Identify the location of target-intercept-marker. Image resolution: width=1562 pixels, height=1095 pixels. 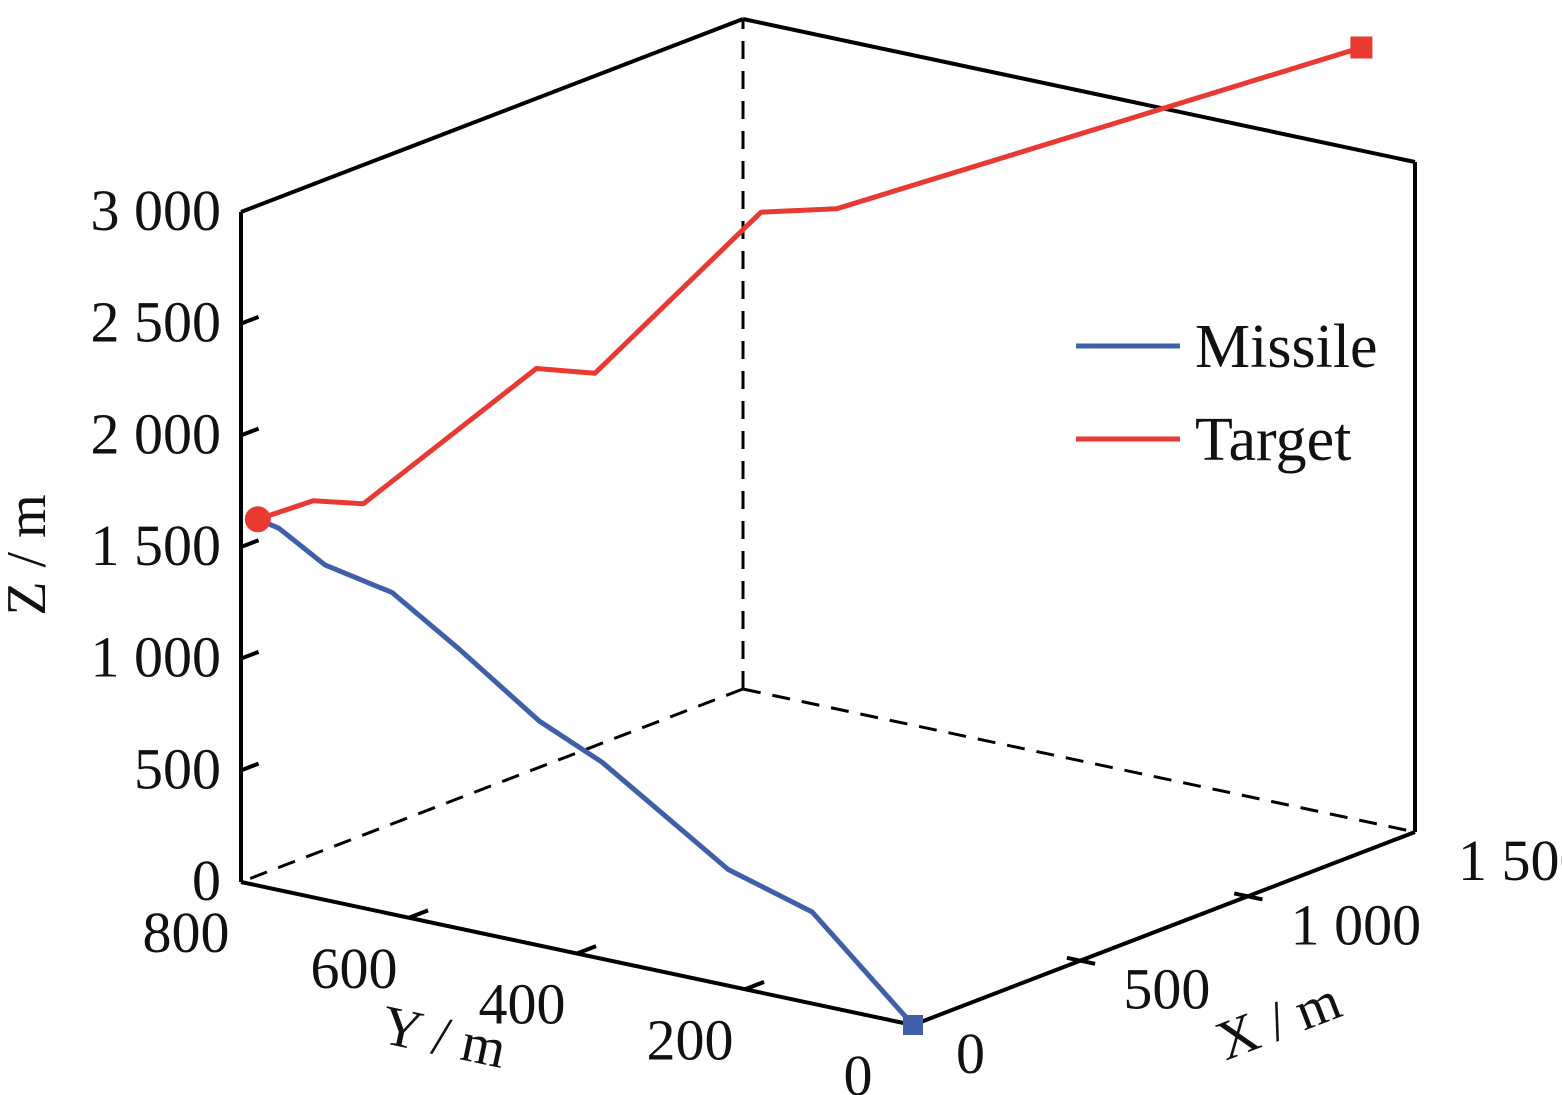
(257, 519).